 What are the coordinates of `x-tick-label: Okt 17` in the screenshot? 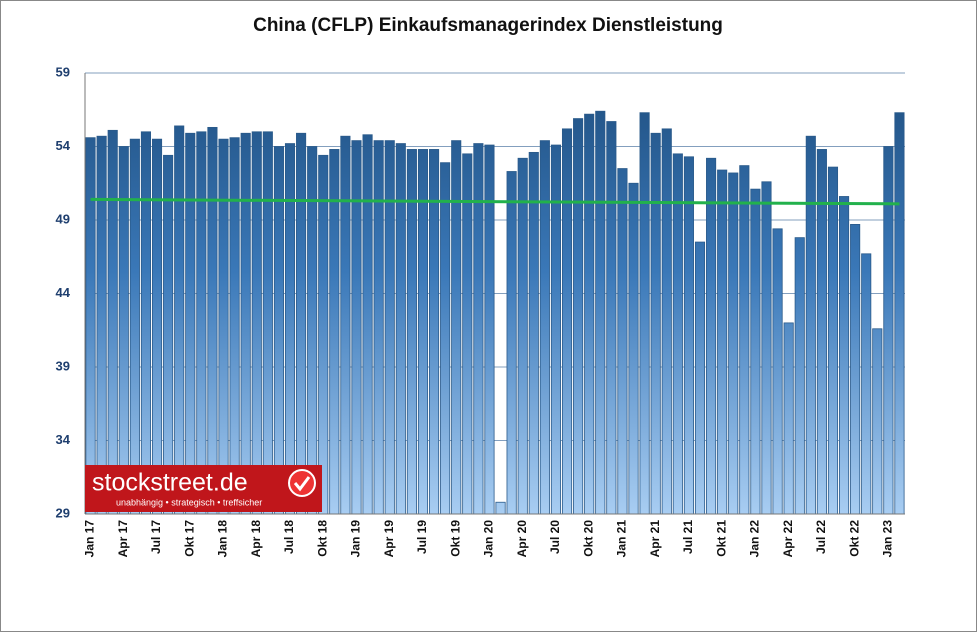 It's located at (189, 538).